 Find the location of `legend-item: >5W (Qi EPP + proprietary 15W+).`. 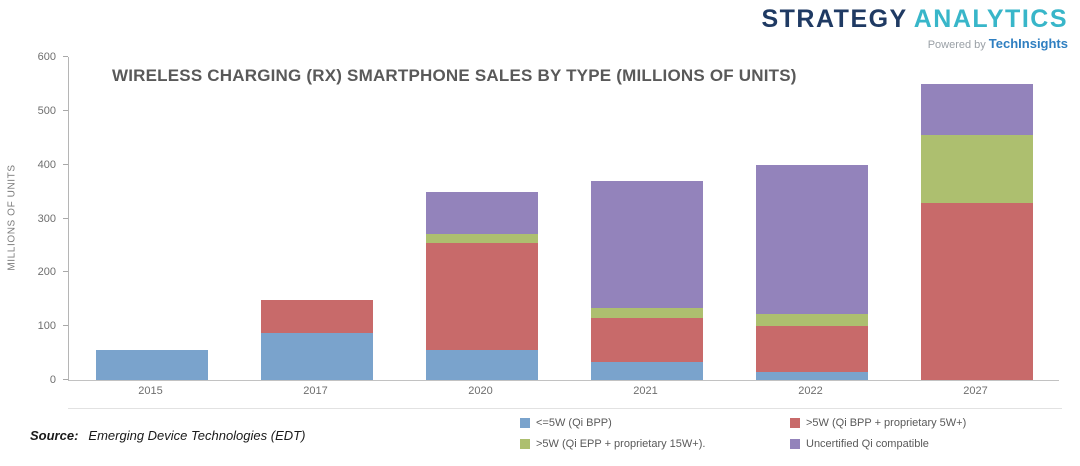

legend-item: >5W (Qi EPP + proprietary 15W+). is located at coordinates (651, 444).